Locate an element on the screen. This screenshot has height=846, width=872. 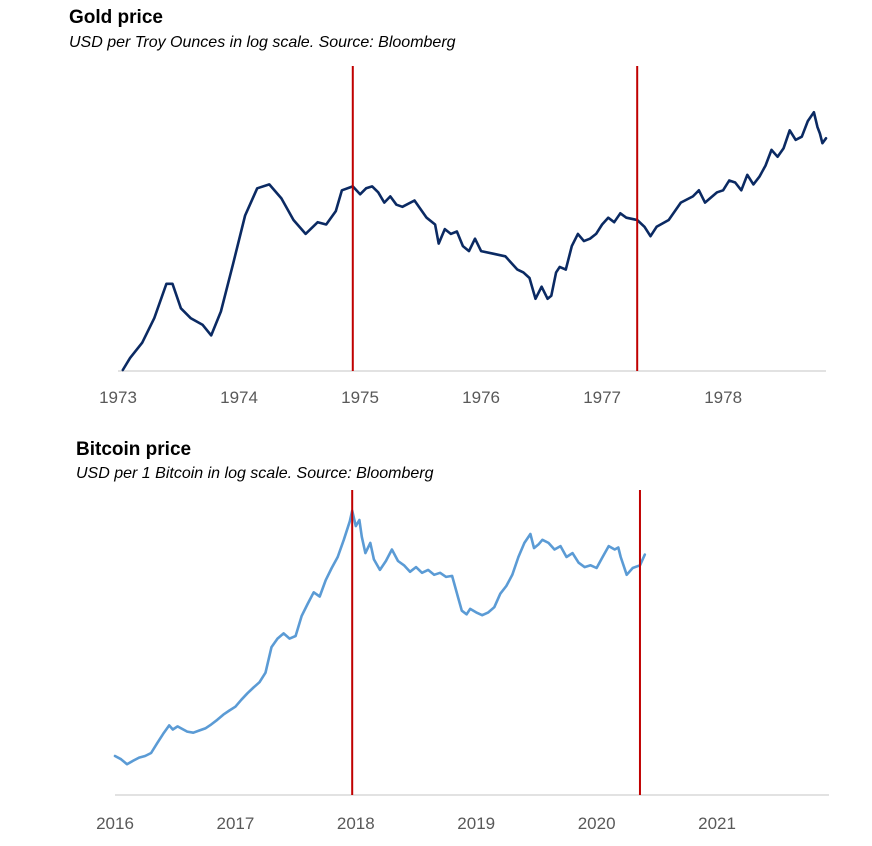
x-tick-label: 2019 is located at coordinates (476, 823).